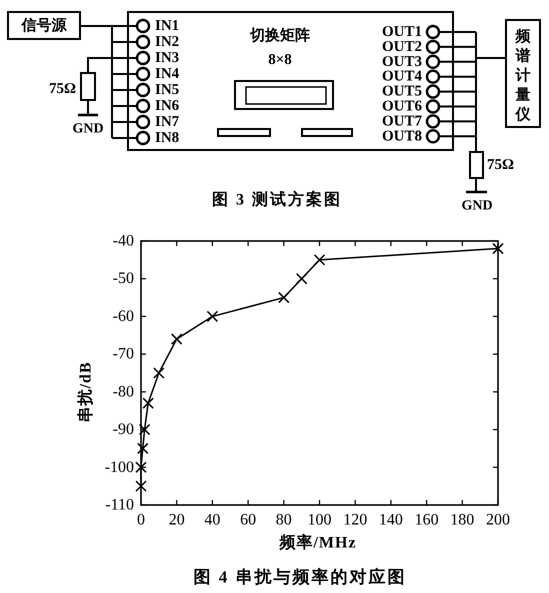 The image size is (549, 593). Describe the element at coordinates (498, 520) in the screenshot. I see `x-tick-label: 200` at that location.